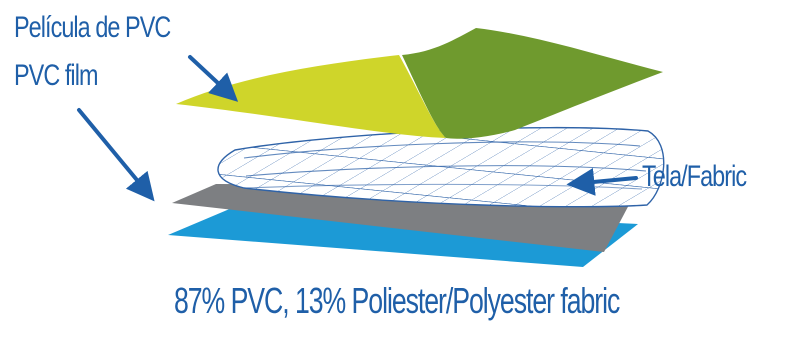  Describe the element at coordinates (92, 27) in the screenshot. I see `pvc-film-spanish-label: Película de PVC` at that location.